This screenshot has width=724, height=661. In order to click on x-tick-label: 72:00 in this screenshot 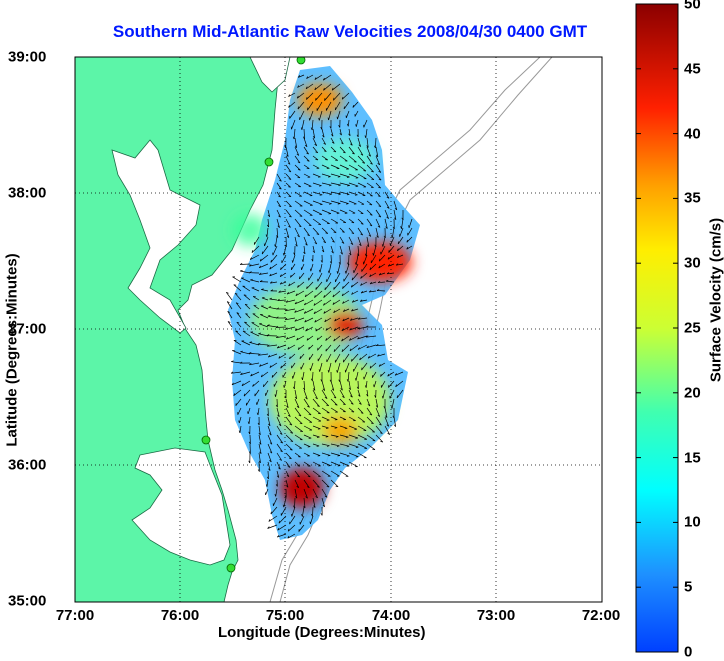, I will do `click(601, 615)`.